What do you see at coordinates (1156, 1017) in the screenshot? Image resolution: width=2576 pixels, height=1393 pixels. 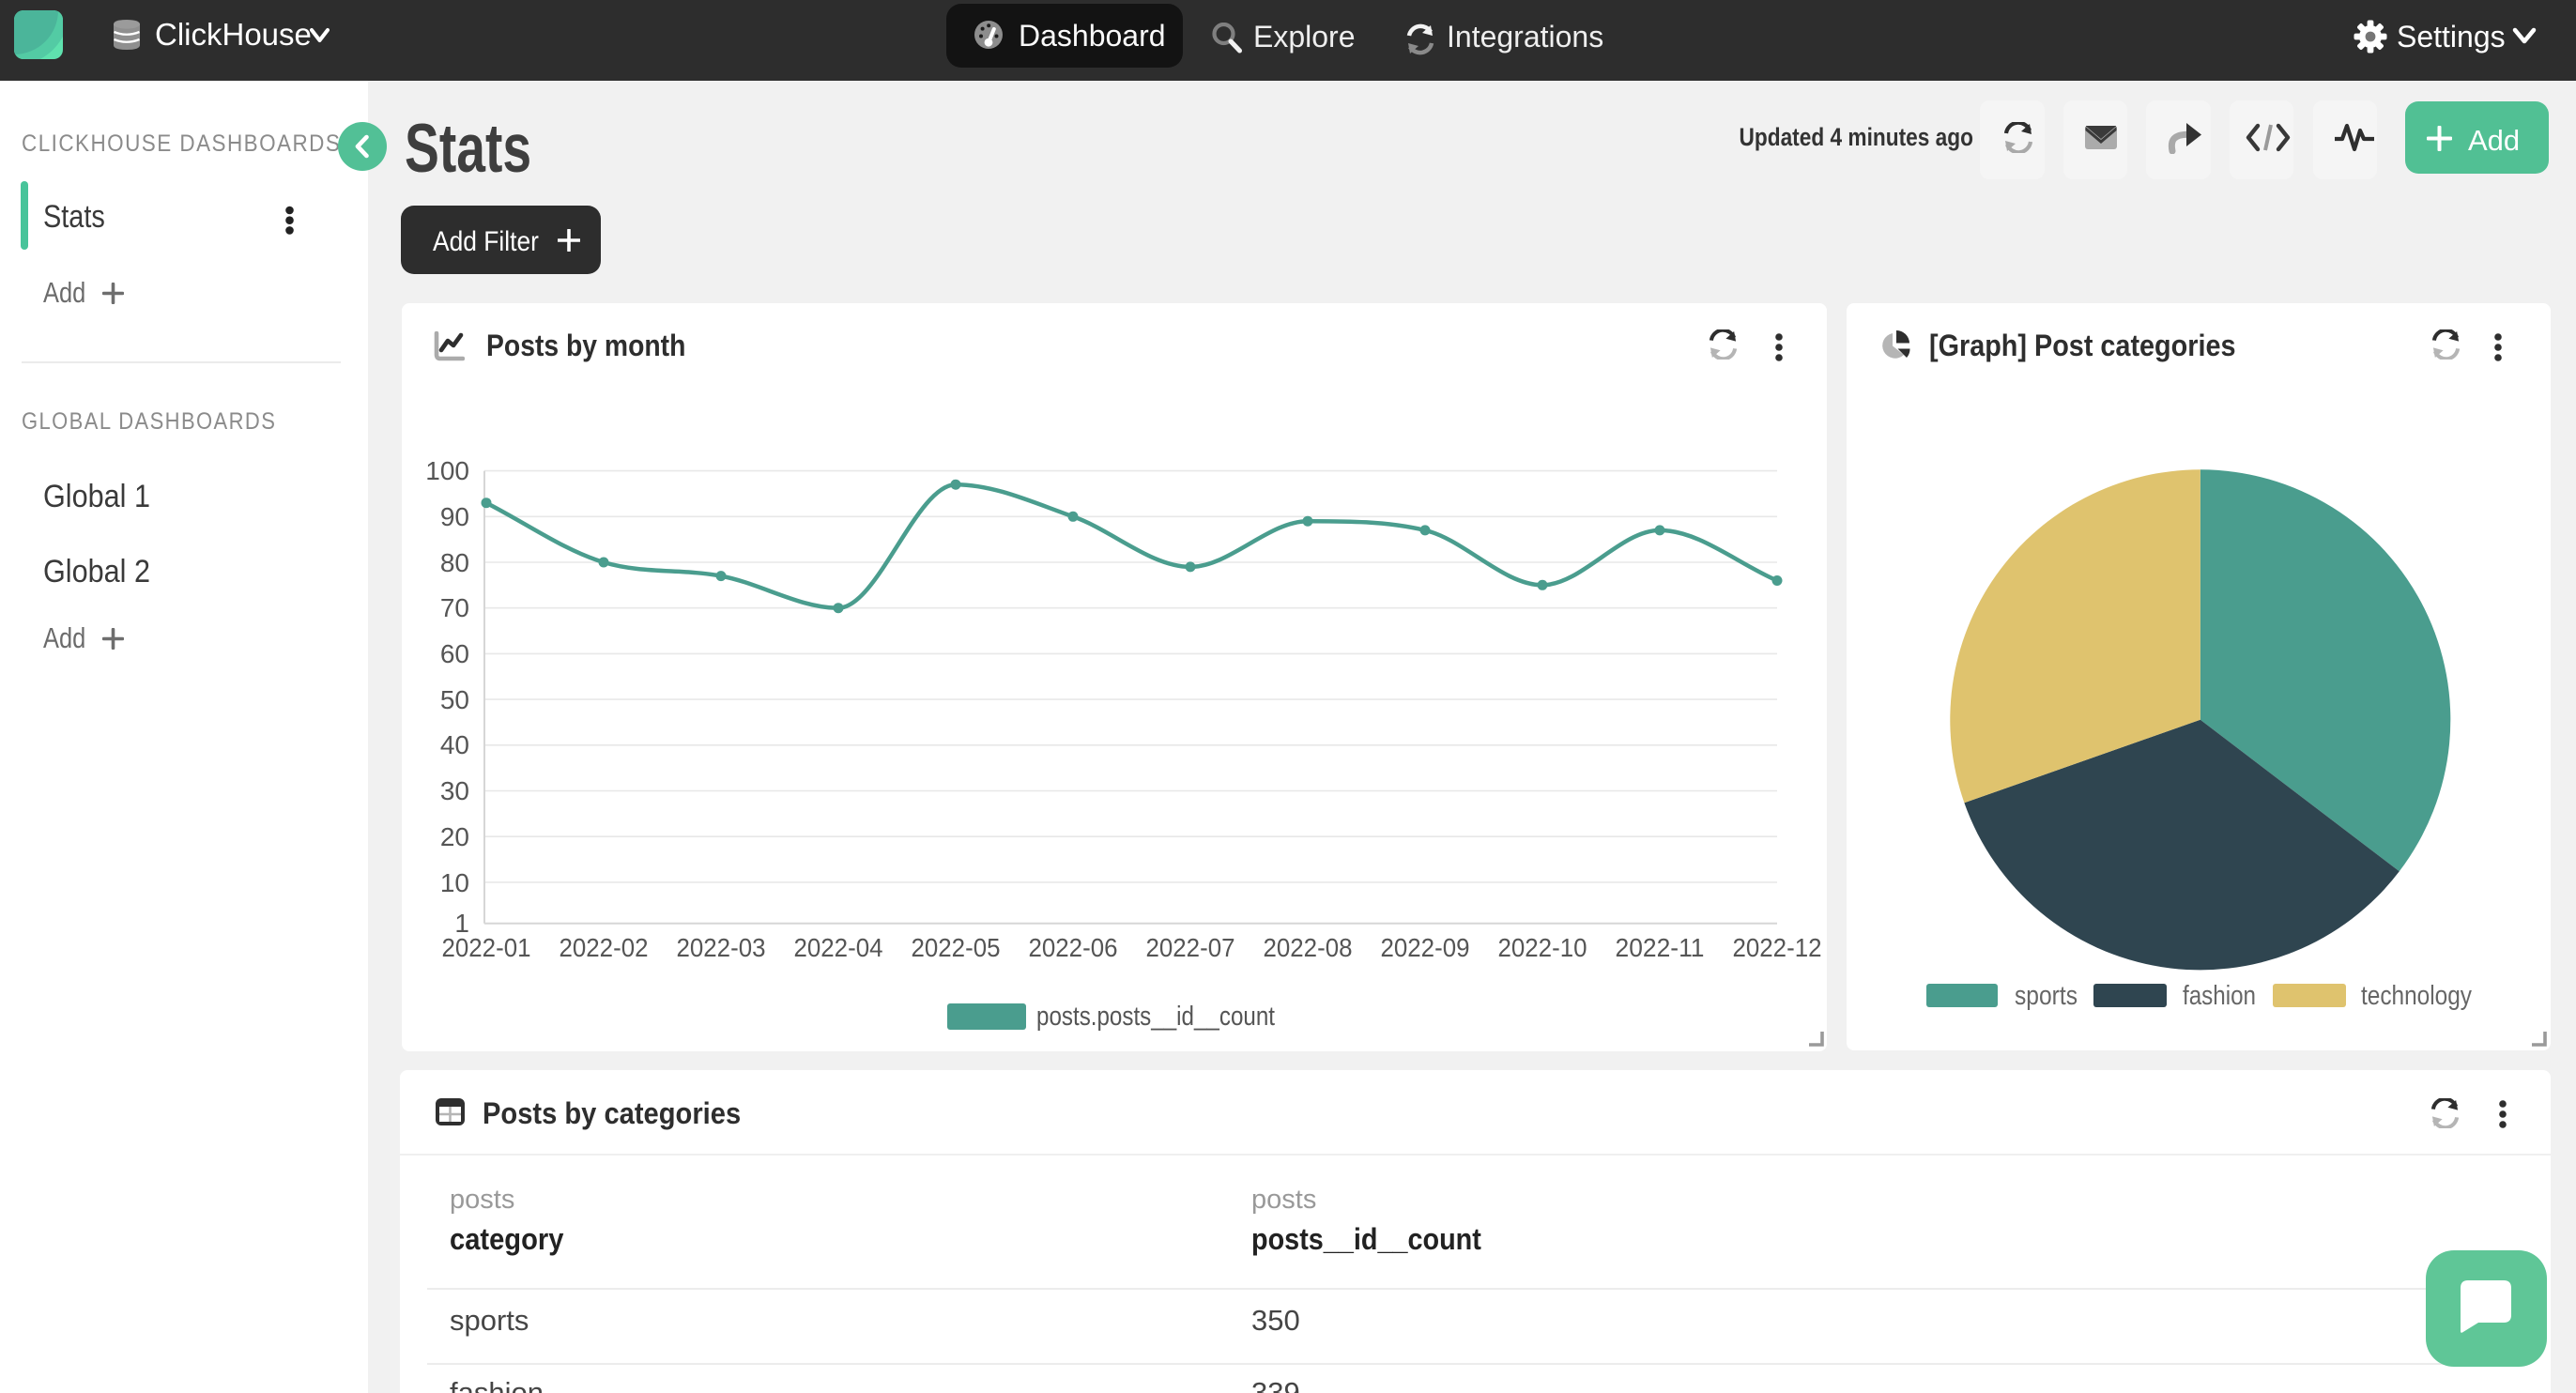 I see `svg-text: posts.posts__id__count` at bounding box center [1156, 1017].